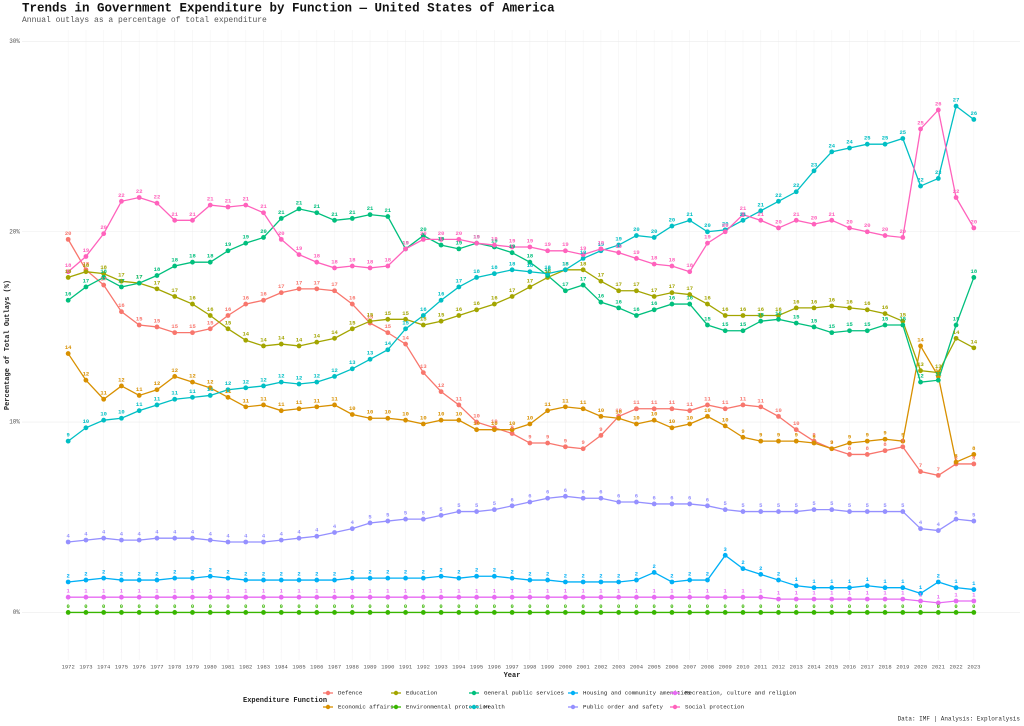 Image resolution: width=1024 pixels, height=726 pixels. I want to click on data-label: 12, so click(938, 374).